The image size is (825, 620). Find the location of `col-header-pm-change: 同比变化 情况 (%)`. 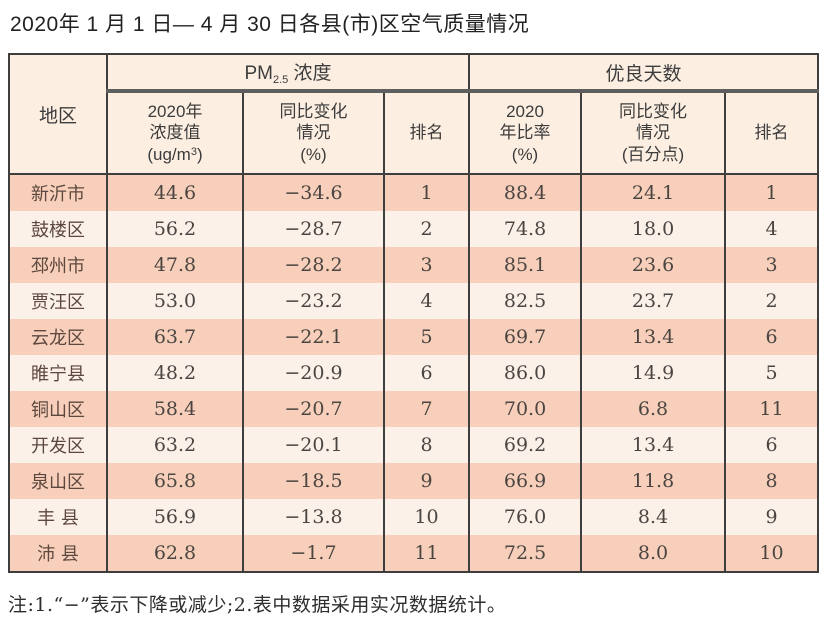

col-header-pm-change: 同比变化 情况 (%) is located at coordinates (313, 133).